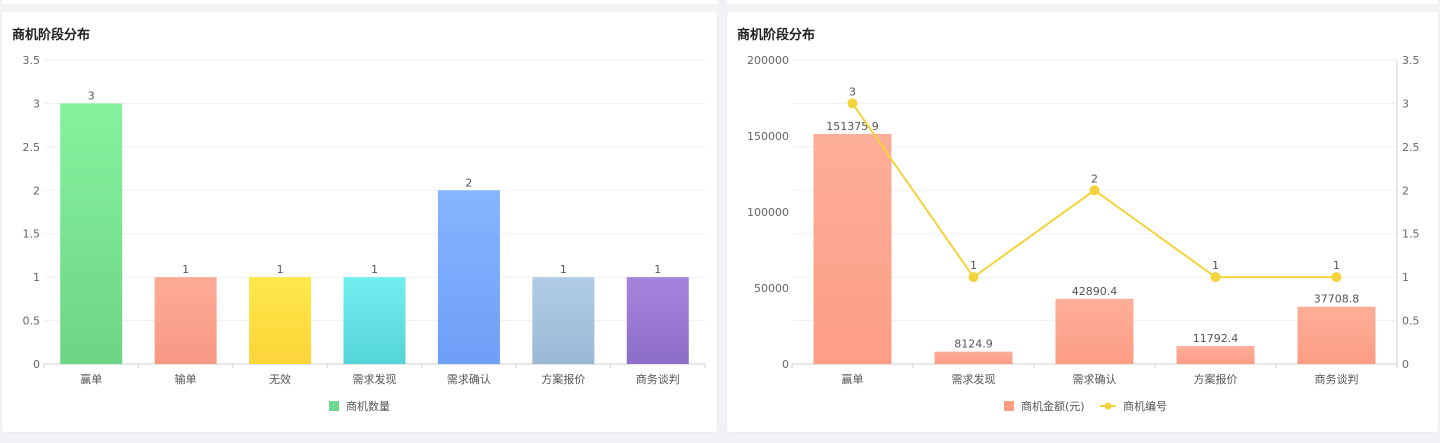 The width and height of the screenshot is (1440, 443). What do you see at coordinates (32, 147) in the screenshot?
I see `y-tick-label: 2.5` at bounding box center [32, 147].